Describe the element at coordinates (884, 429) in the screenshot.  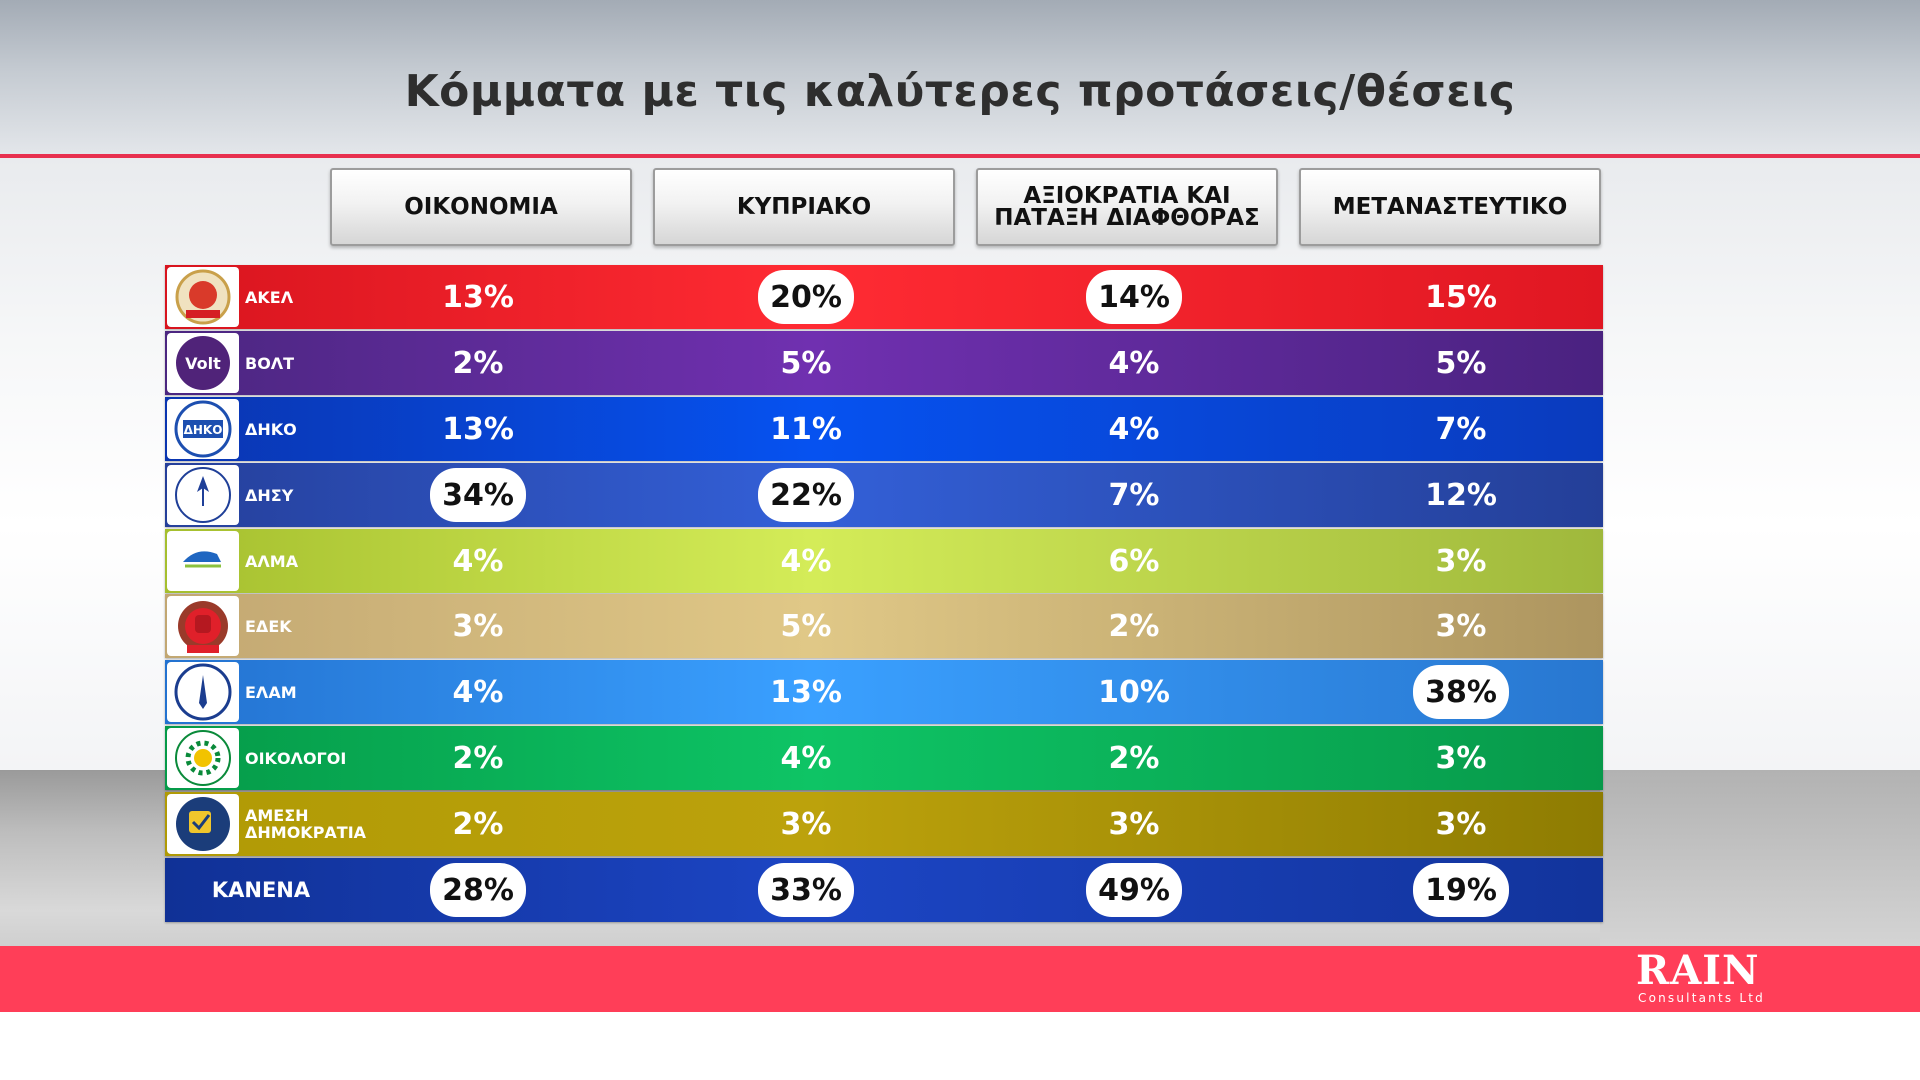
I see `table-row: ΔΗΚΟ ΔΗΚΟ 13% 11% 4% 7%` at that location.